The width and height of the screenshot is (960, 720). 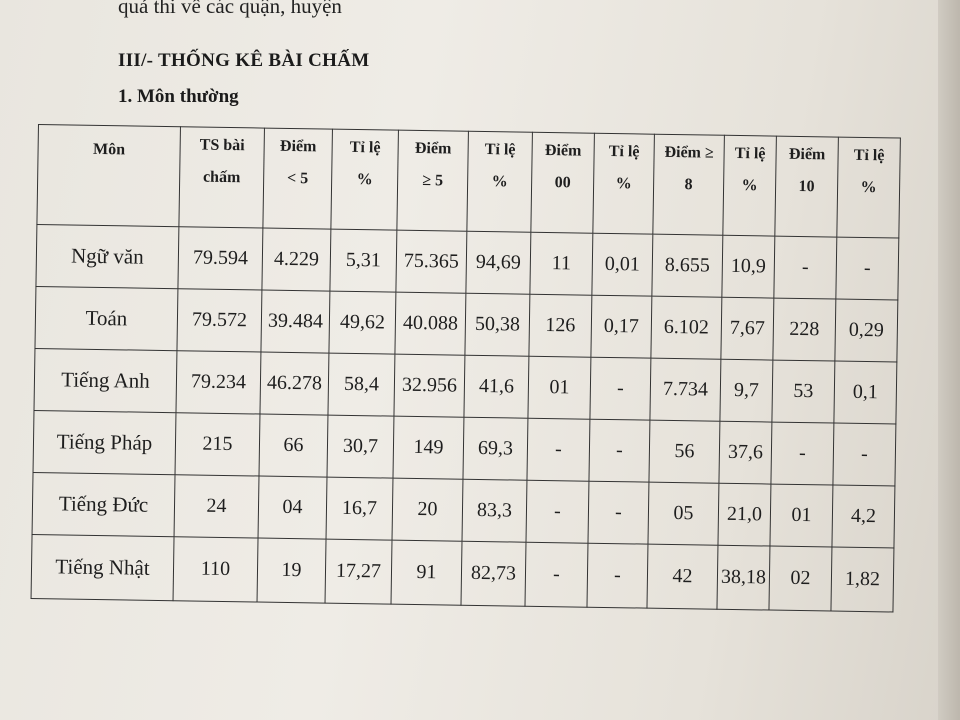 What do you see at coordinates (689, 152) in the screenshot?
I see `header-line-1: Điểm ≥` at bounding box center [689, 152].